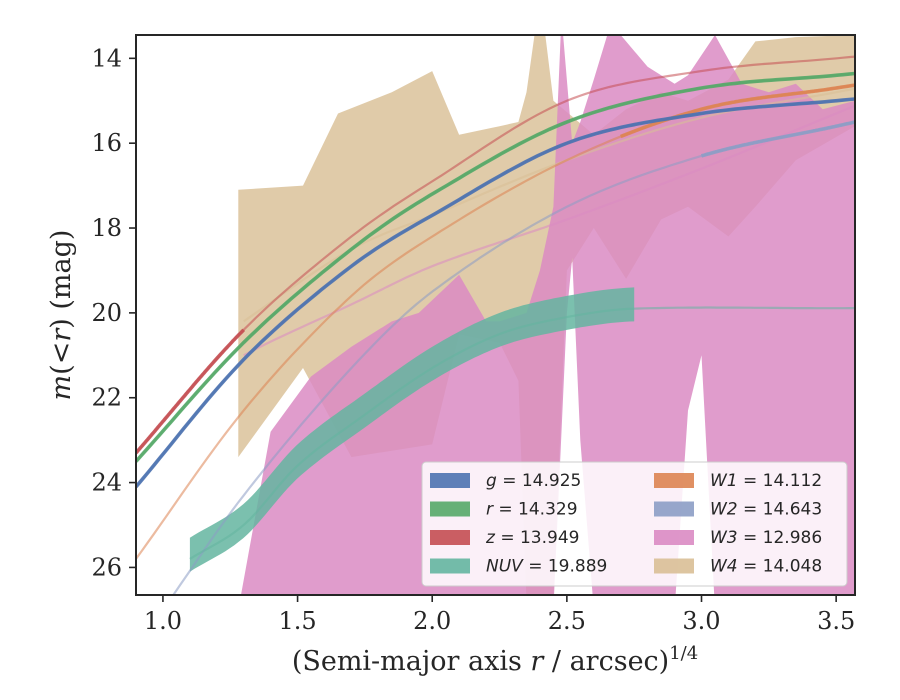 The width and height of the screenshot is (900, 700). I want to click on legend-box, so click(634, 524).